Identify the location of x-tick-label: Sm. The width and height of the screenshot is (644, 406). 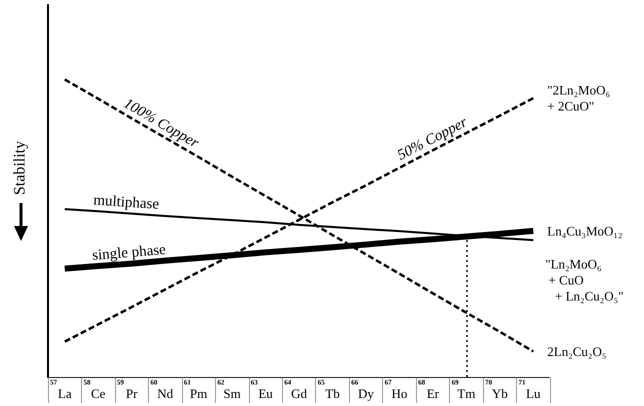
(232, 393).